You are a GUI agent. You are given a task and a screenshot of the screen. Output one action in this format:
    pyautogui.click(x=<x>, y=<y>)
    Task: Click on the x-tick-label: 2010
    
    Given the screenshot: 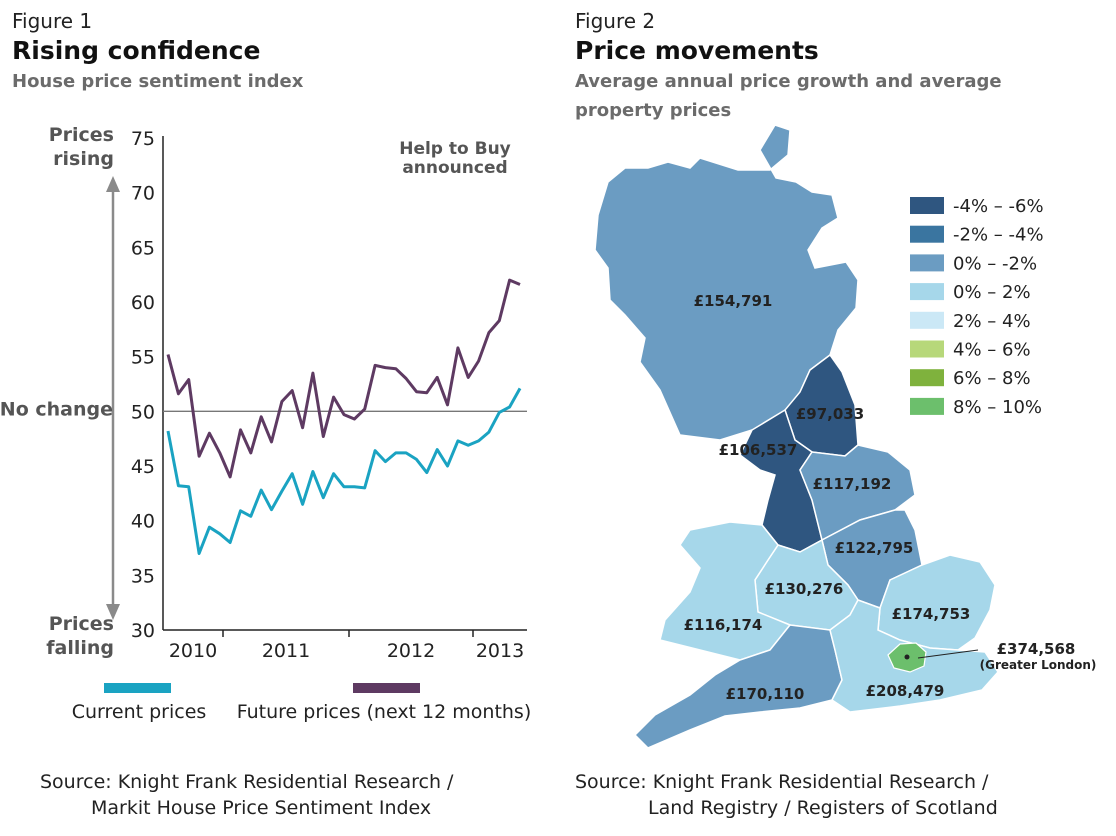 What is the action you would take?
    pyautogui.click(x=193, y=651)
    